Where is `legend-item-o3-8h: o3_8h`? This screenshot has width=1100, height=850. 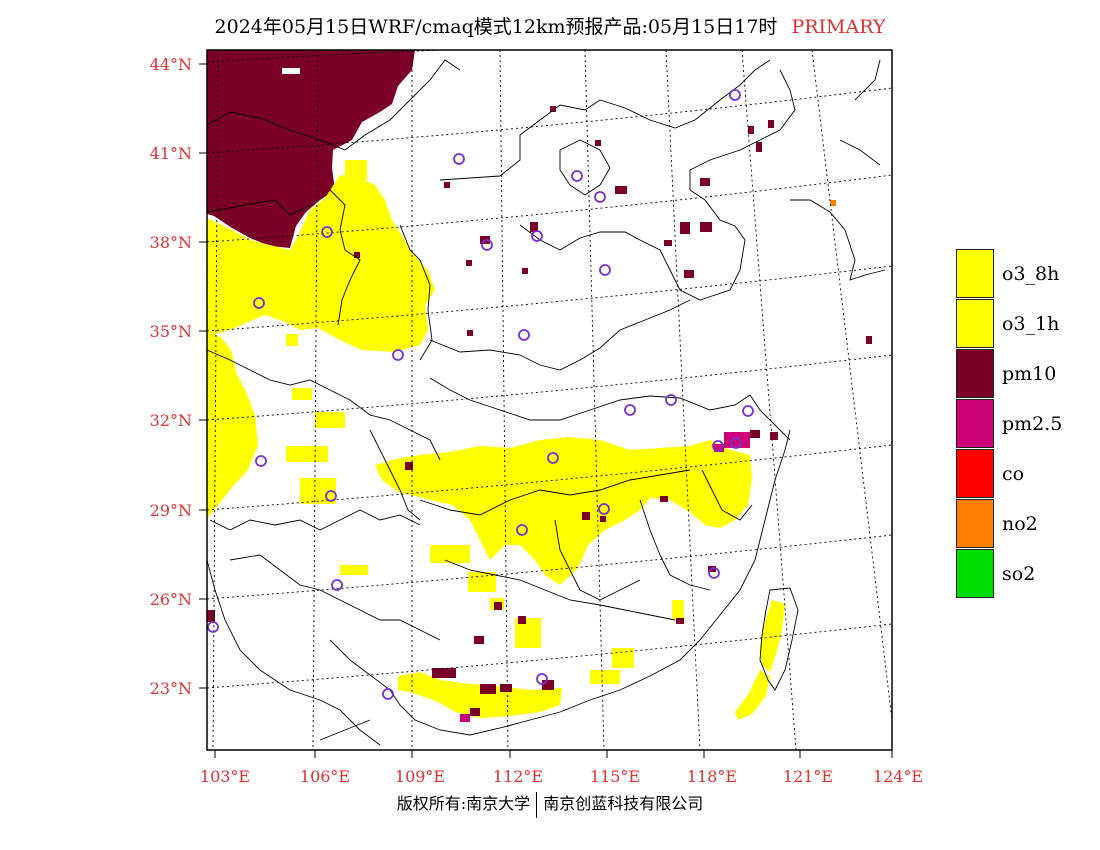 legend-item-o3-8h: o3_8h is located at coordinates (1021, 274).